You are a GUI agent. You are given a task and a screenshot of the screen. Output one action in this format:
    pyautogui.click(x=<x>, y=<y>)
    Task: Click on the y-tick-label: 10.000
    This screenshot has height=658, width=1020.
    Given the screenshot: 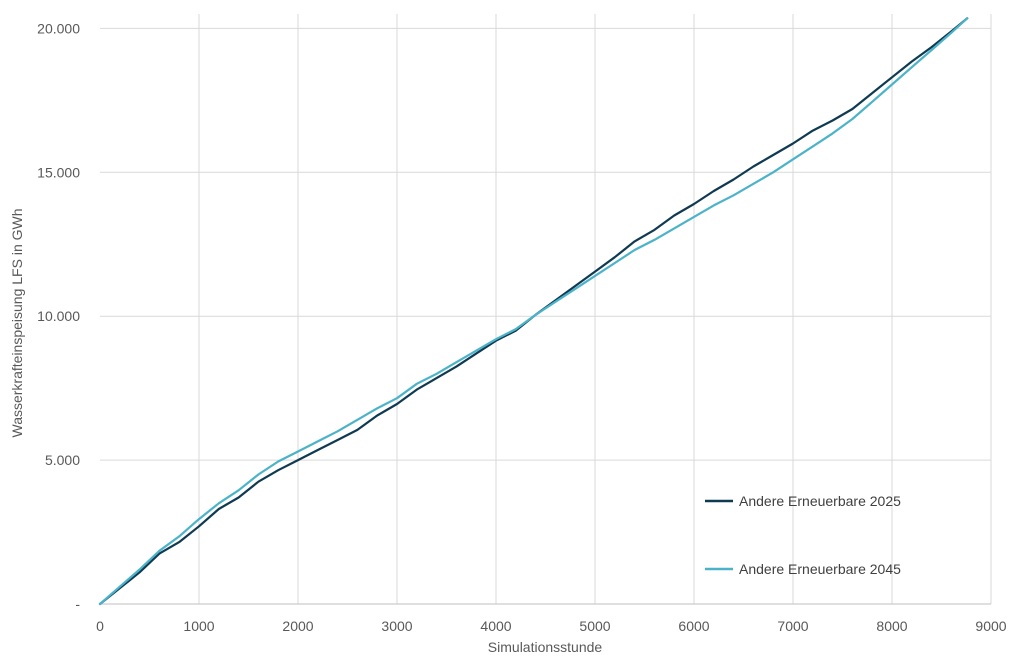 What is the action you would take?
    pyautogui.click(x=58, y=316)
    